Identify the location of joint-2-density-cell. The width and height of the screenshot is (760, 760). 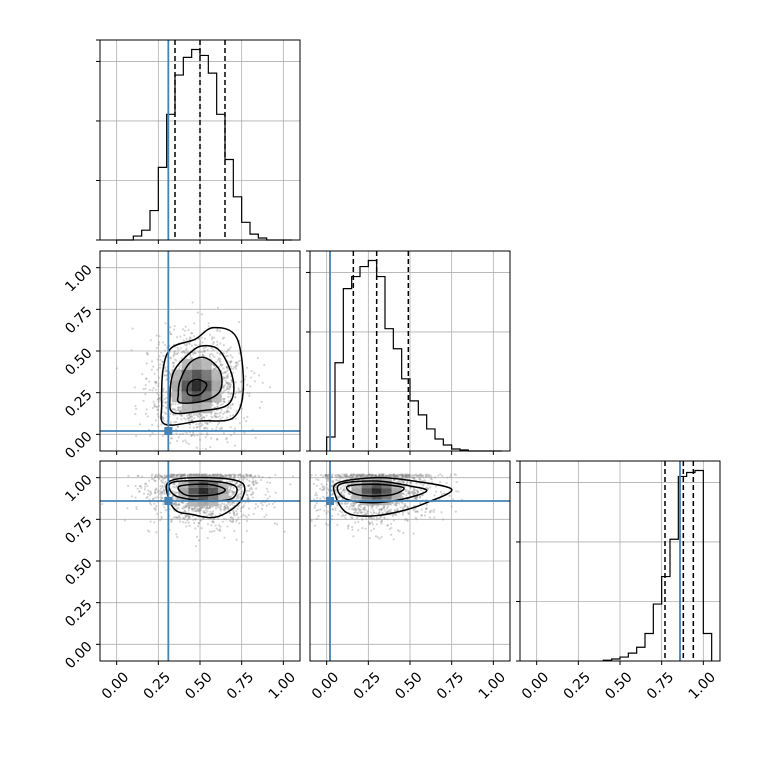
(356, 496).